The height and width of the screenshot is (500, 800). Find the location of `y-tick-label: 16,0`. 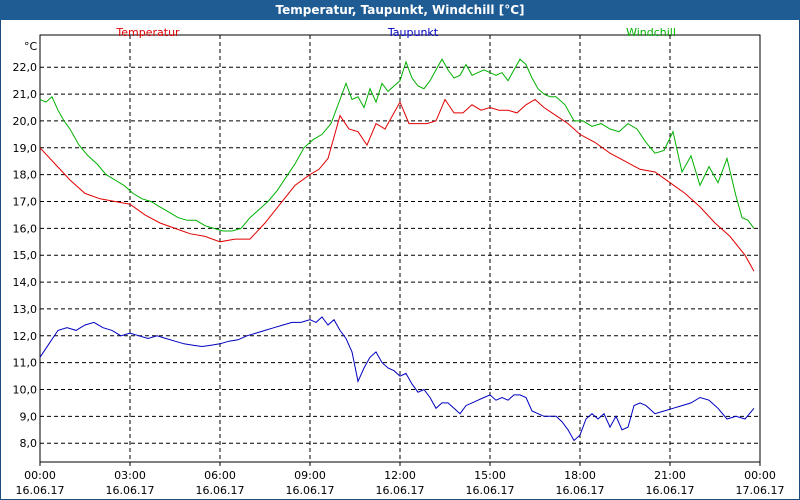

y-tick-label: 16,0 is located at coordinates (25, 228).